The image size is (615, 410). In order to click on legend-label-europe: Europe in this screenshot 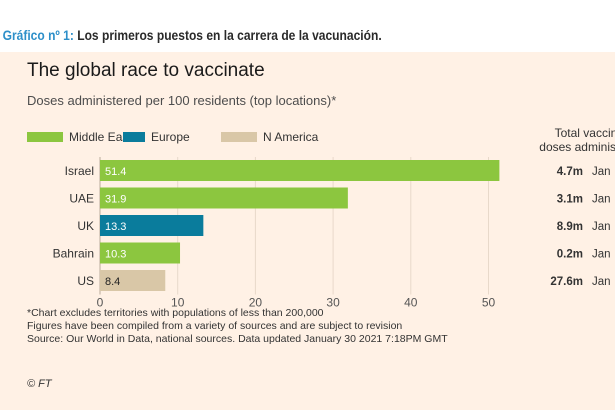, I will do `click(170, 137)`.